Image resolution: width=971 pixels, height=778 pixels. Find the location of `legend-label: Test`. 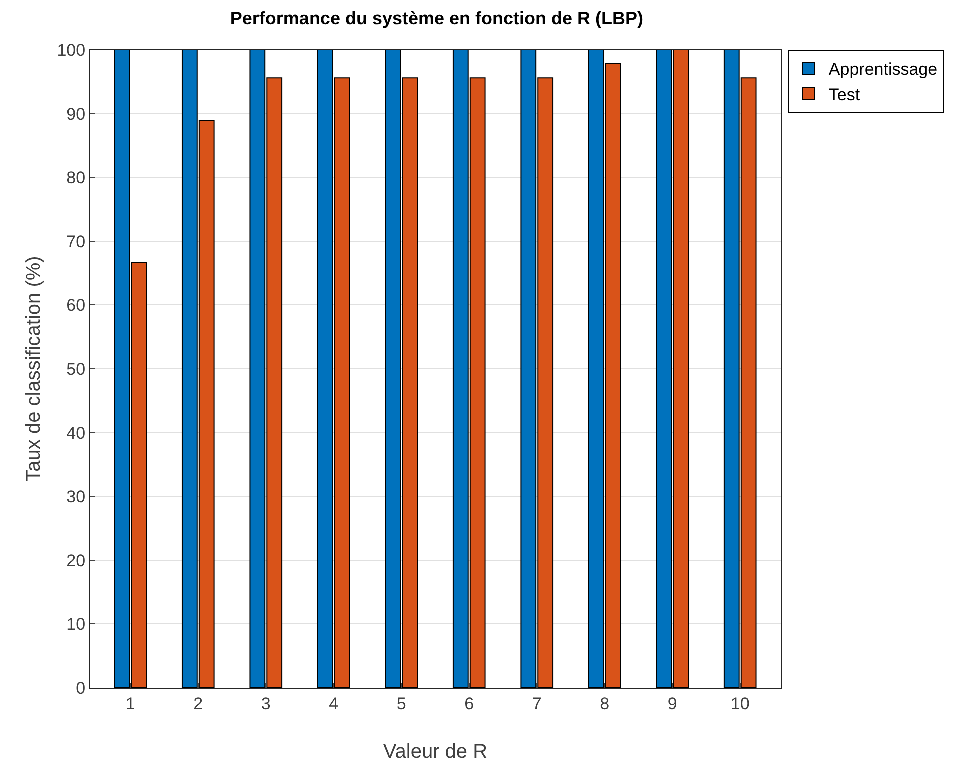

legend-label: Test is located at coordinates (844, 94).